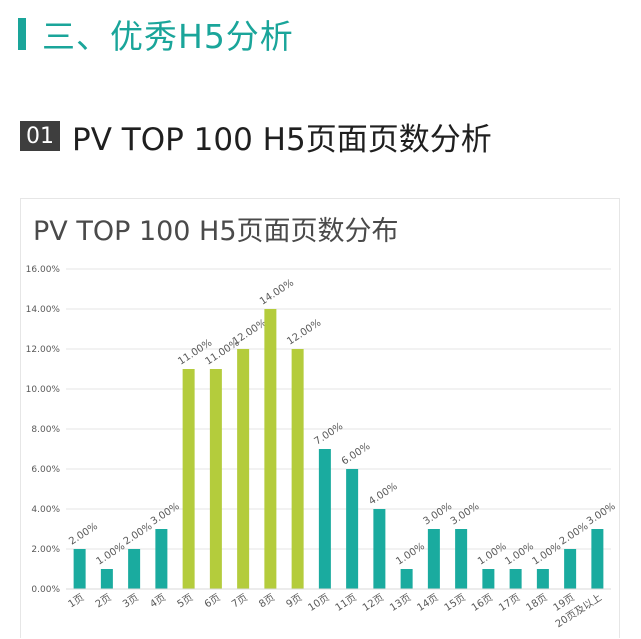 The width and height of the screenshot is (641, 639). Describe the element at coordinates (43, 310) in the screenshot. I see `y-tick-label: 14.00%` at that location.